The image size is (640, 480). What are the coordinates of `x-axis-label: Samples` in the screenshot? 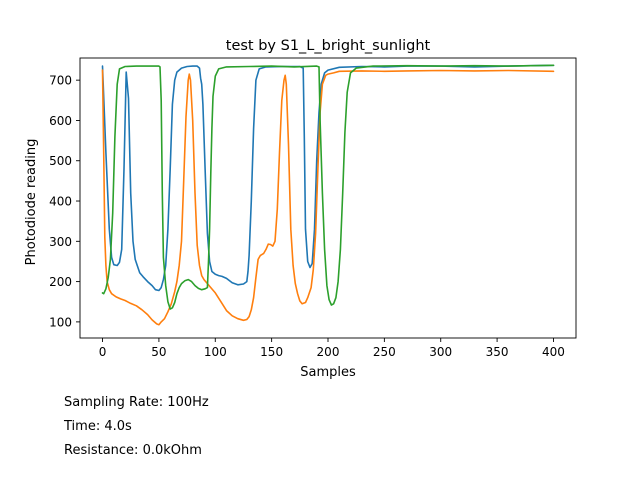 It's located at (328, 372).